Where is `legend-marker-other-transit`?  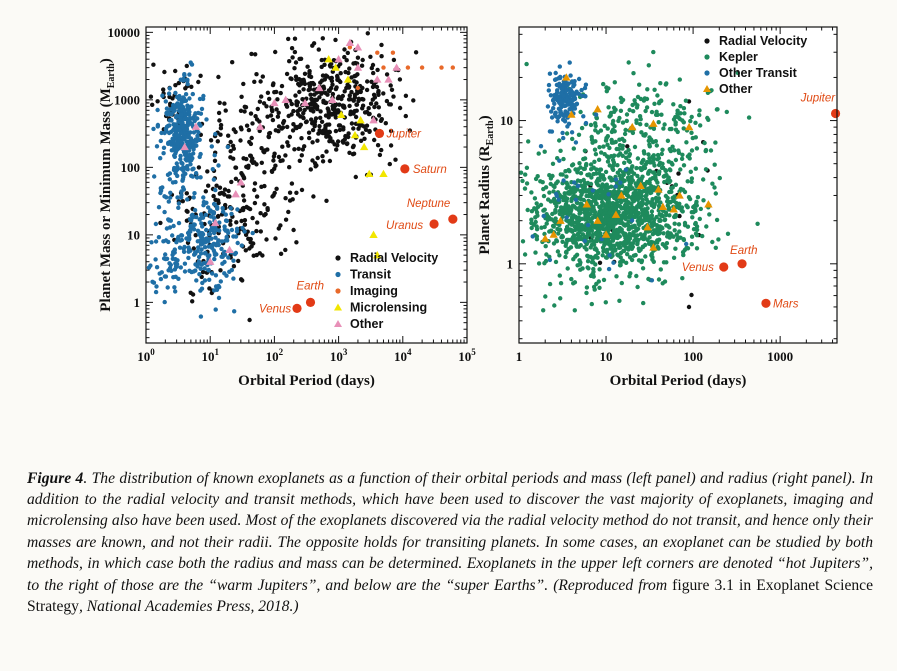
legend-marker-other-transit is located at coordinates (707, 73).